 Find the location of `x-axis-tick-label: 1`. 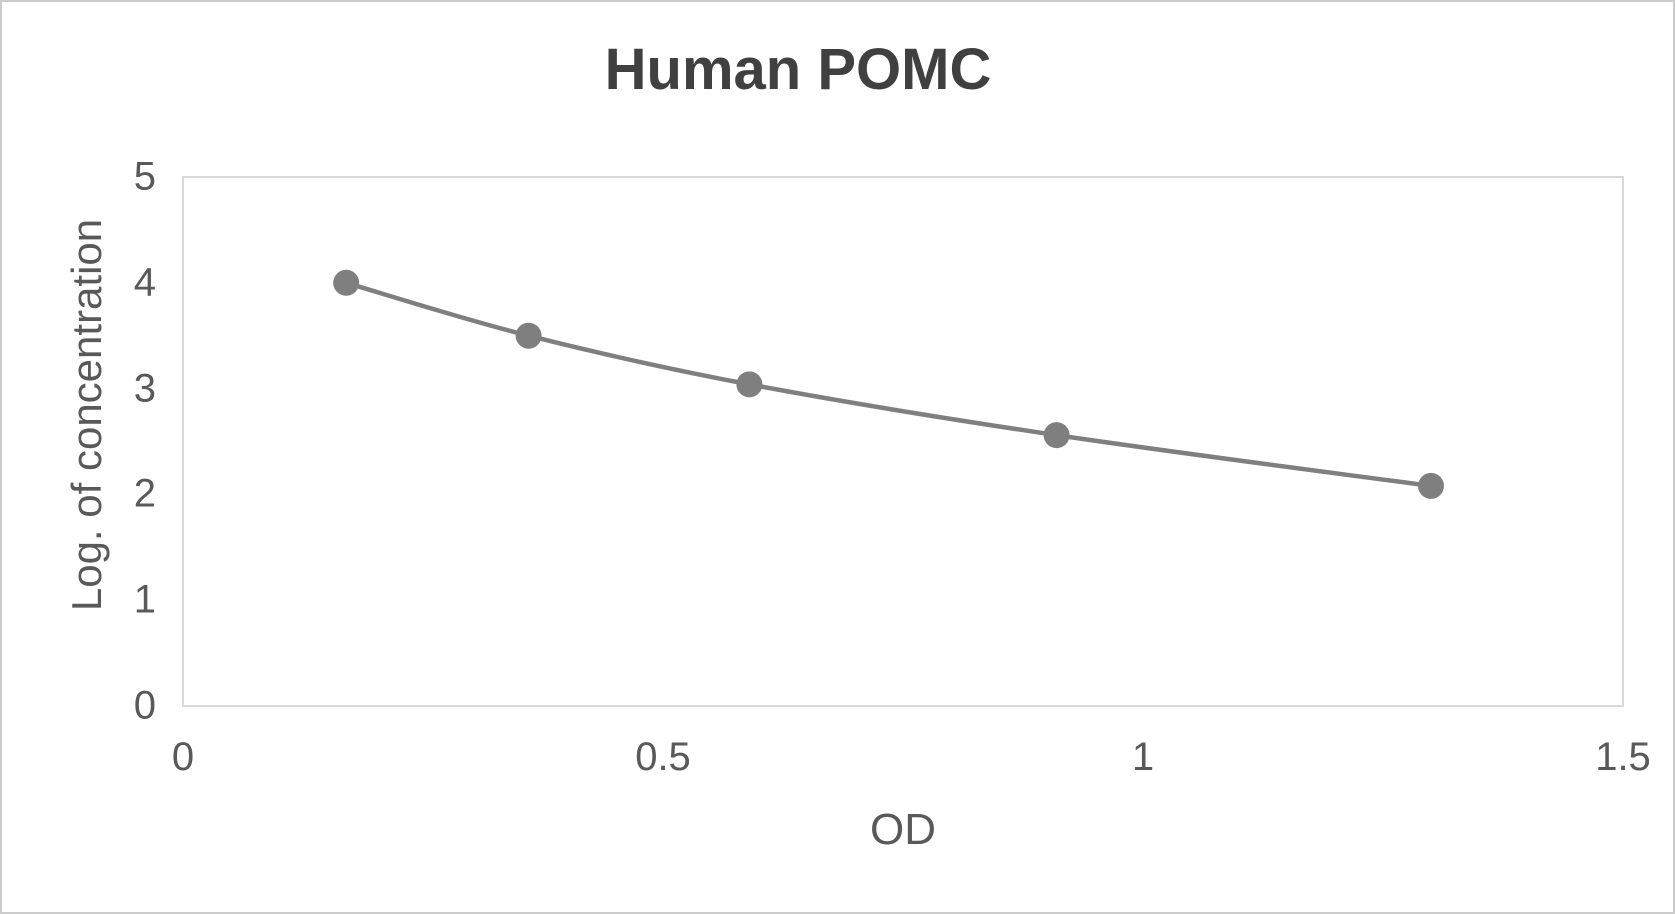

x-axis-tick-label: 1 is located at coordinates (1143, 757).